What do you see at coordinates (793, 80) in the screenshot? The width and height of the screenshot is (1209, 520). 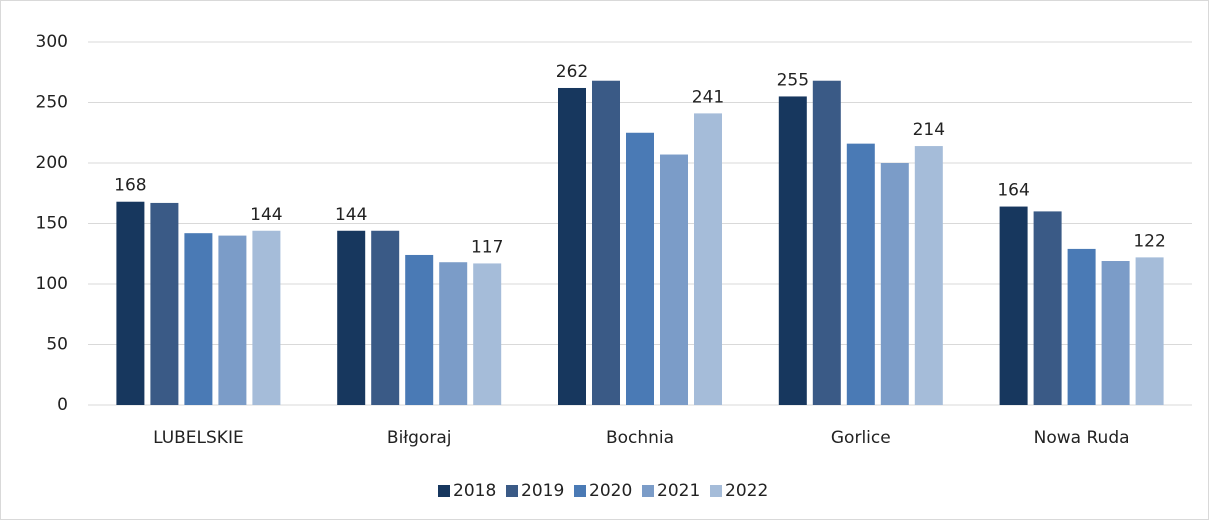 I see `data-label: 255` at bounding box center [793, 80].